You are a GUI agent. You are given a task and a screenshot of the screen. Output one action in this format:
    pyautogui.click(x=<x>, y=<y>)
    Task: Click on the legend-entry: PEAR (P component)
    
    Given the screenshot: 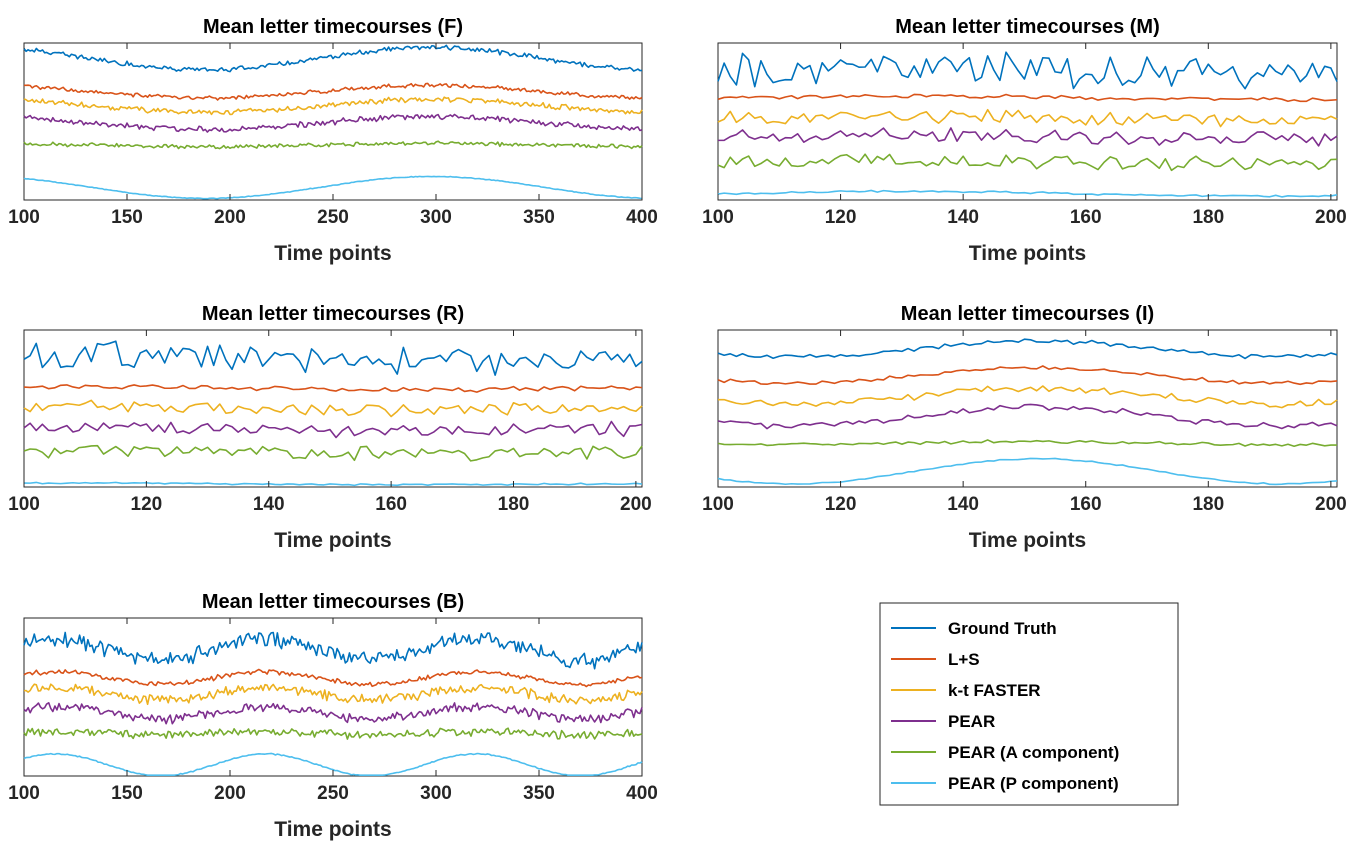 What is the action you would take?
    pyautogui.click(x=1033, y=783)
    